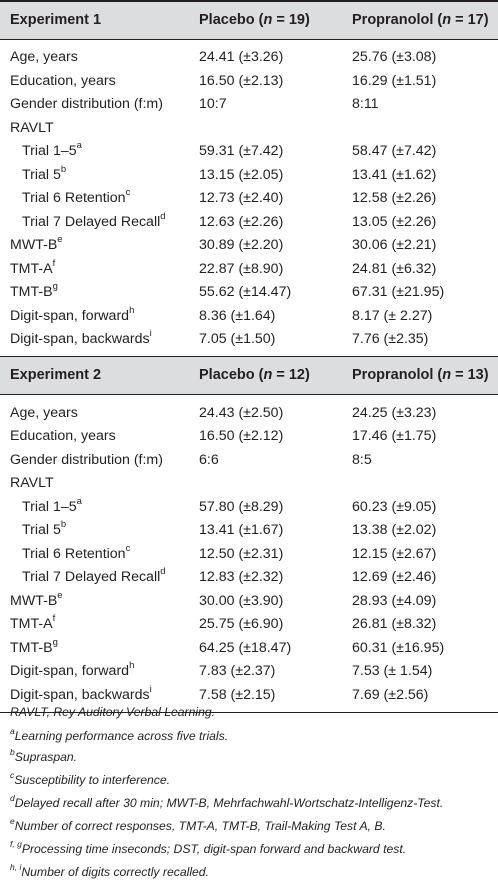  I want to click on placebo-value: 55.62 (±14.47), so click(245, 292).